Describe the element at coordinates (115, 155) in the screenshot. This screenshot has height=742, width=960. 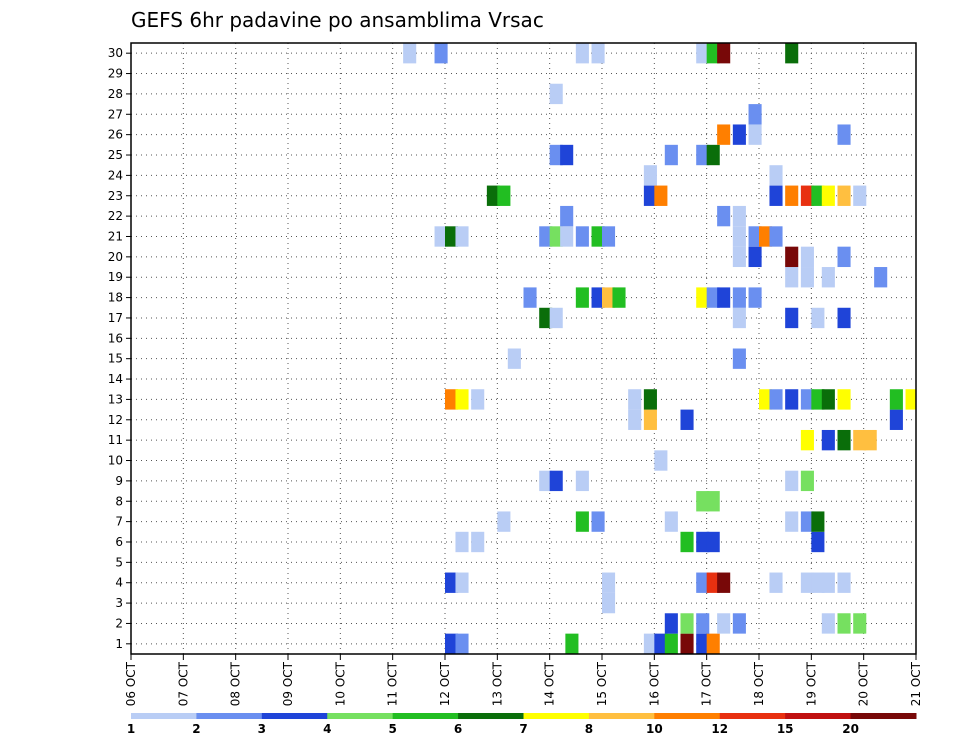
I see `y-tick-label: 25` at that location.